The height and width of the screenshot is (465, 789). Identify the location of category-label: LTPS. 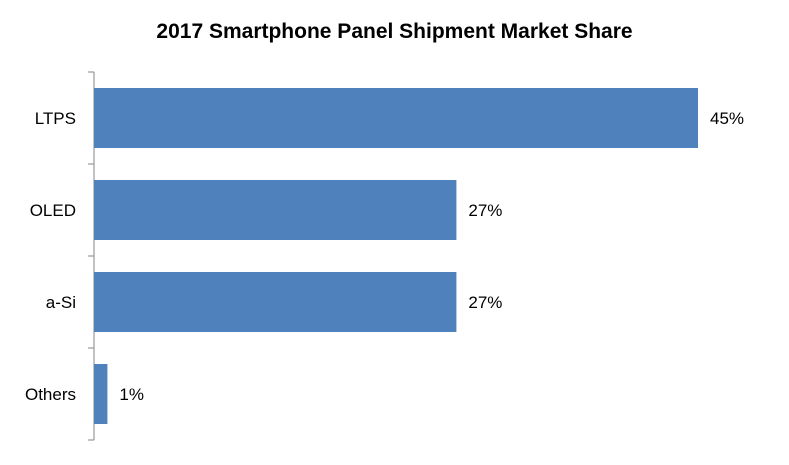
(55, 118).